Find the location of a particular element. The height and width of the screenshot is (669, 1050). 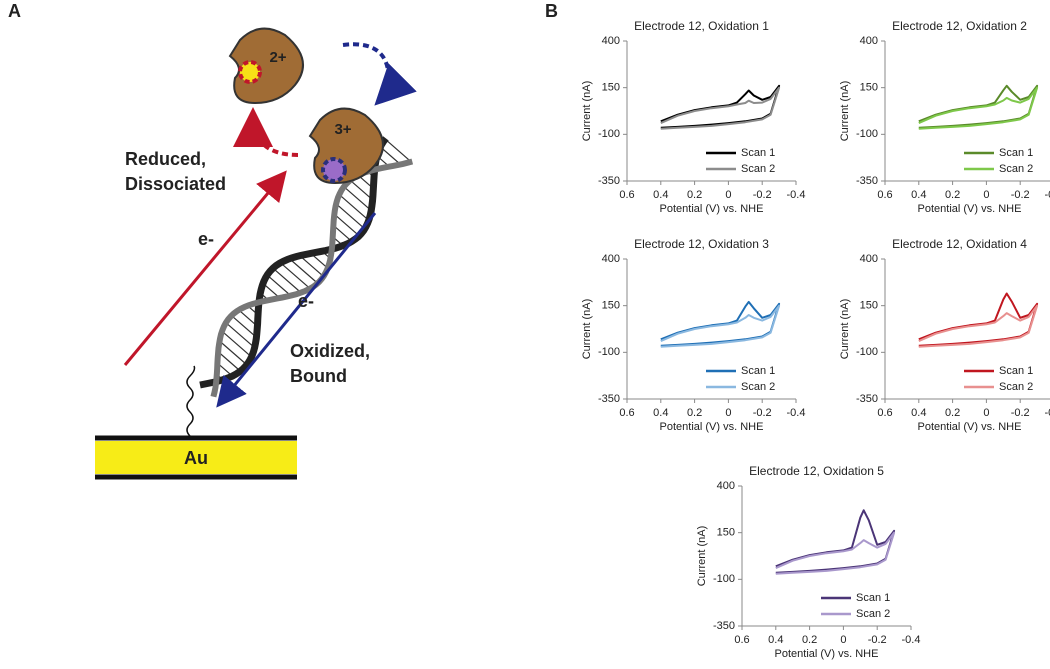

chart-title: Electrode 12, Oxidation 3 is located at coordinates (701, 244).